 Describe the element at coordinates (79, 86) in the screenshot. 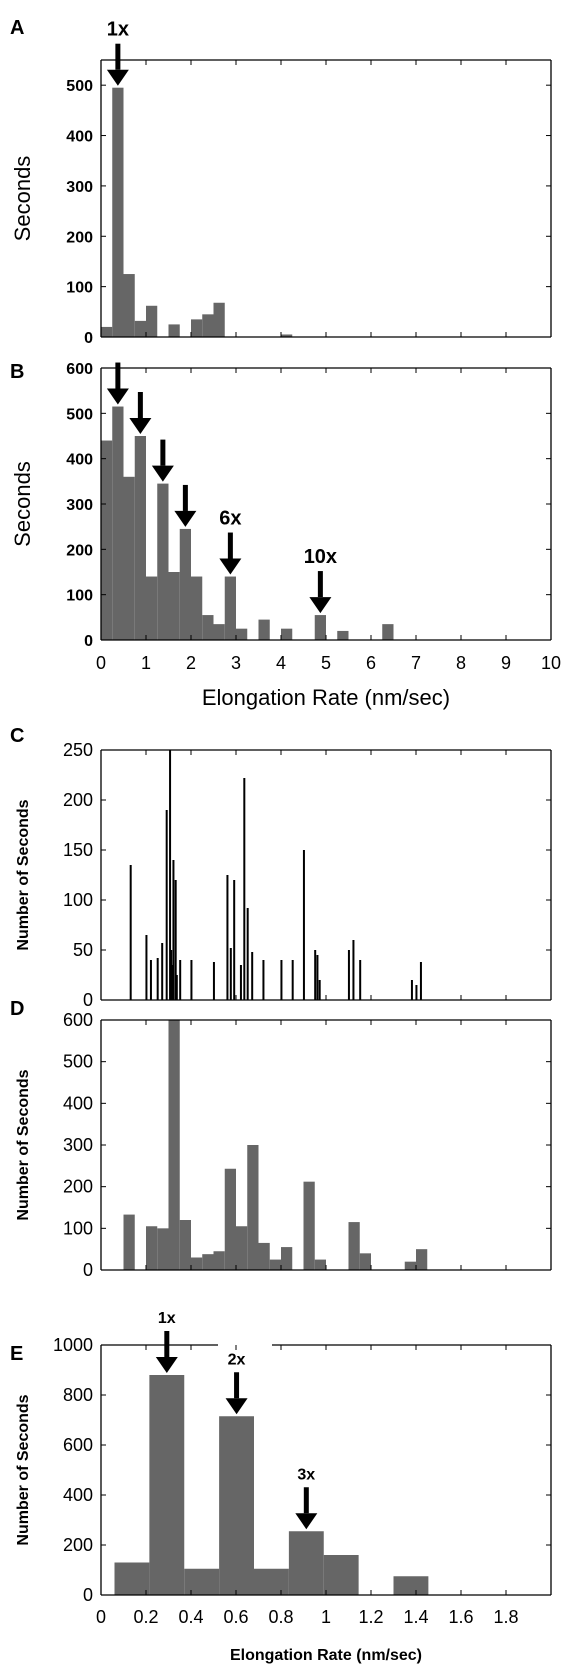

I see `y-tick-label: 500` at that location.